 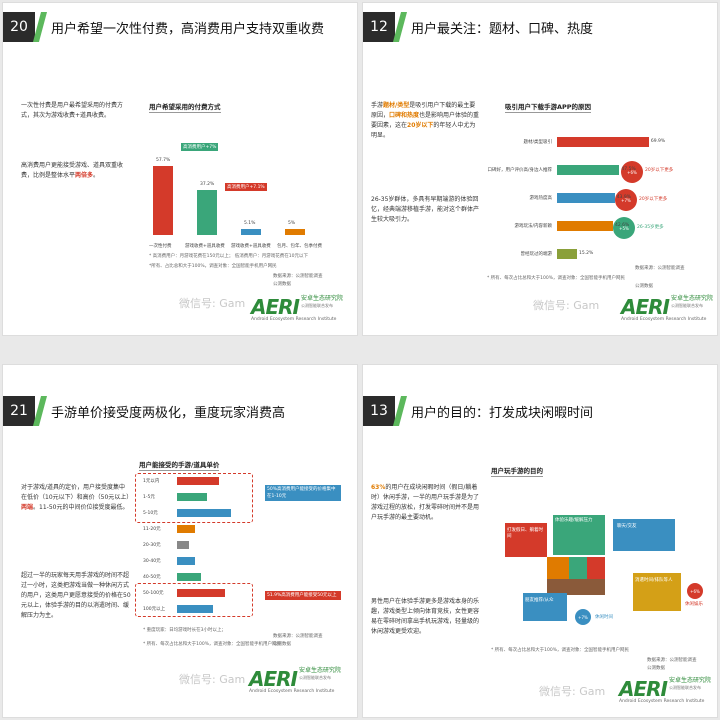 I want to click on callout-high-1: 高消费用户+7%, so click(x=200, y=147).